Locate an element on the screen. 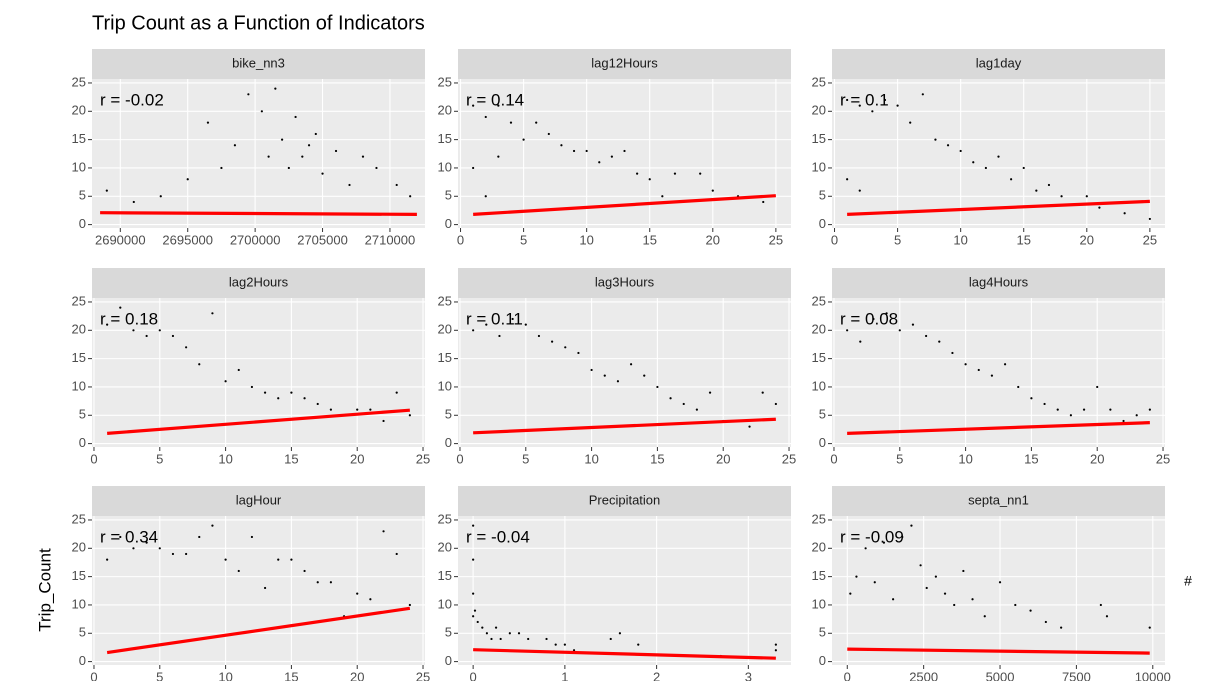  y-tick-label: 10 is located at coordinates (819, 166).